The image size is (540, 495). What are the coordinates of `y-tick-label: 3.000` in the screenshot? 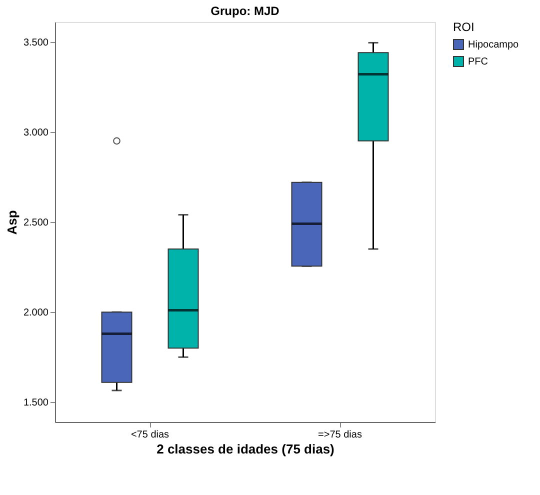 It's located at (36, 132).